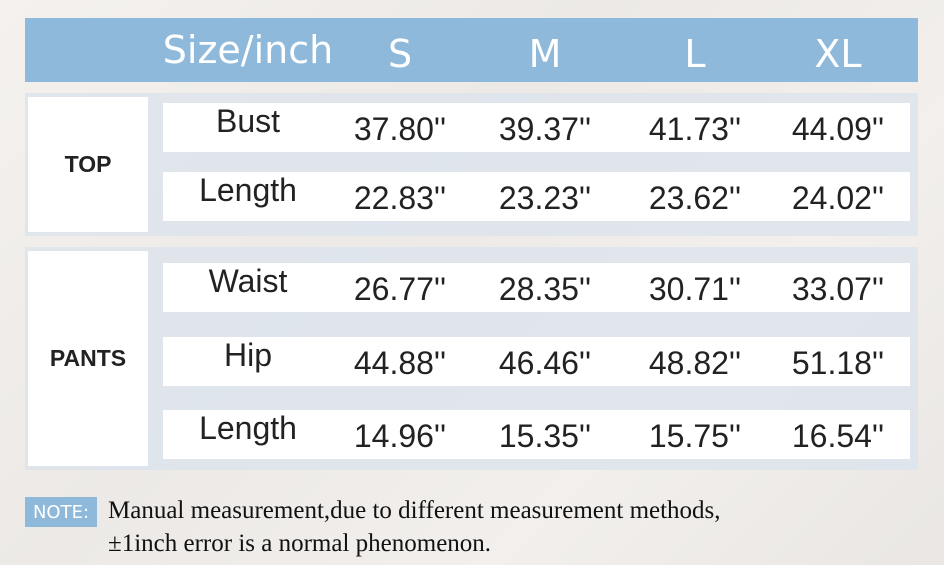  I want to click on size-value: 14.96'', so click(400, 436).